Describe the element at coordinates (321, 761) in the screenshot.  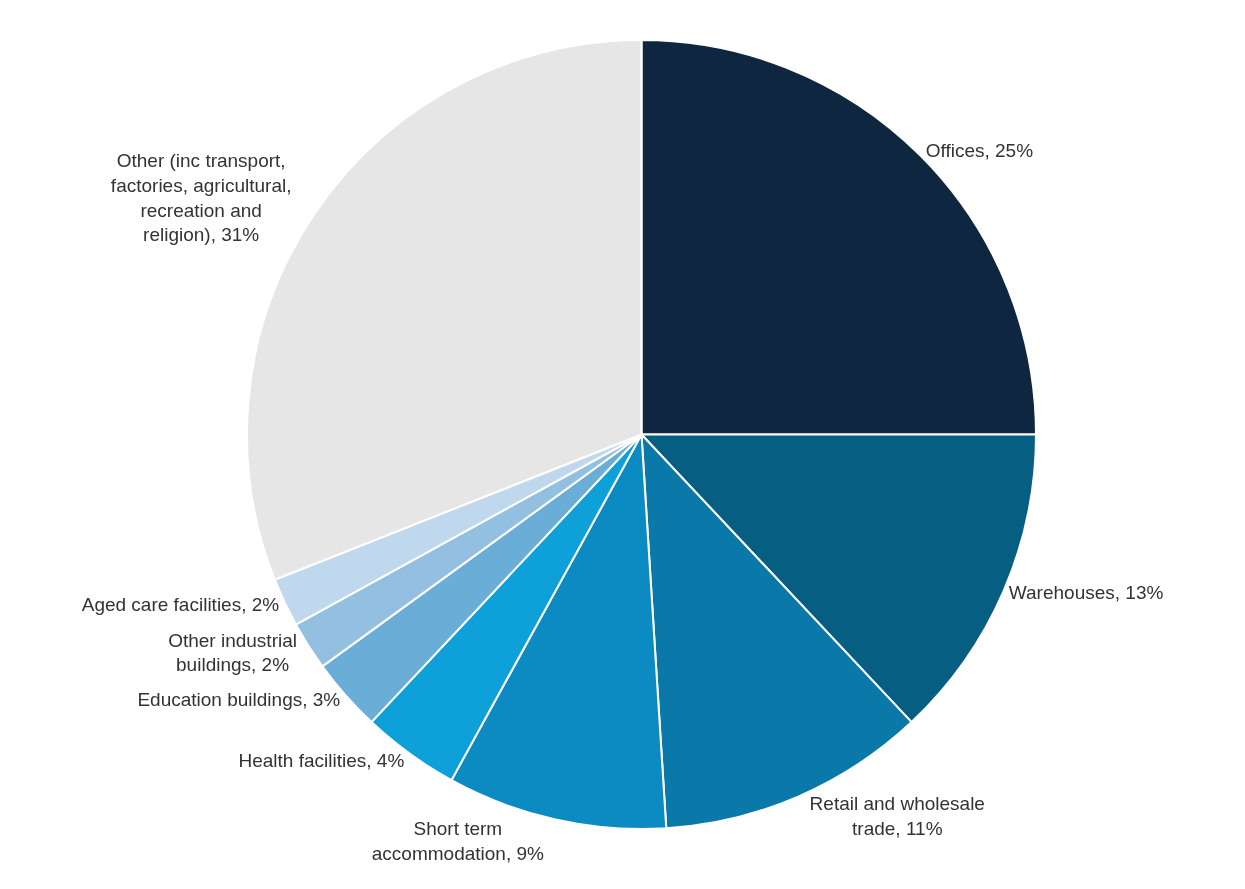
I see `slice-label: Health facilities, 4%` at that location.